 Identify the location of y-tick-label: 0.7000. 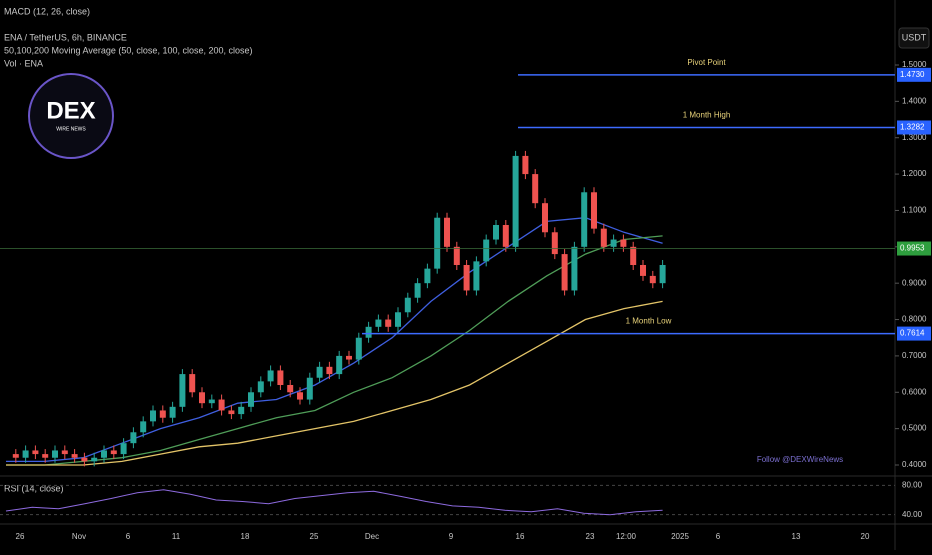
(914, 355).